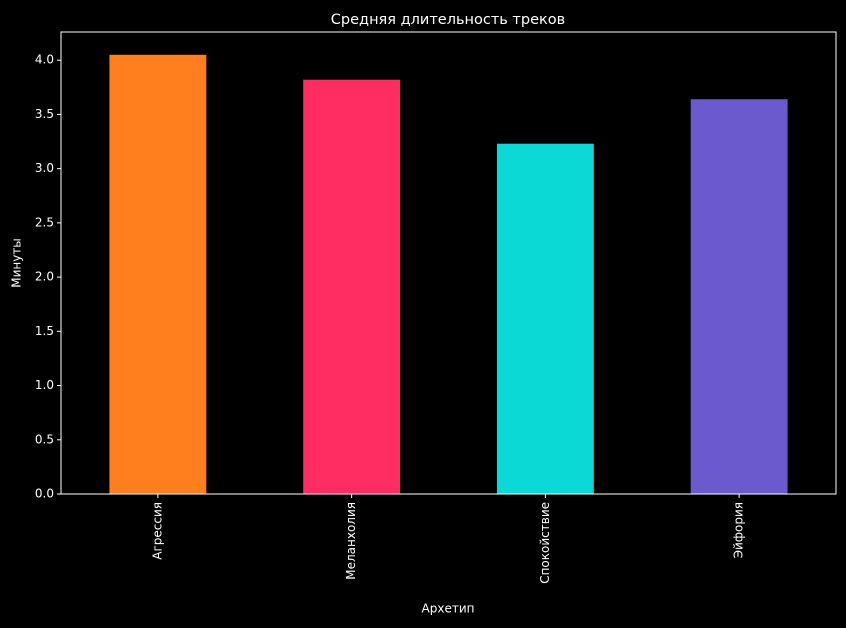  Describe the element at coordinates (44, 114) in the screenshot. I see `y-tick-label: 3.5` at that location.